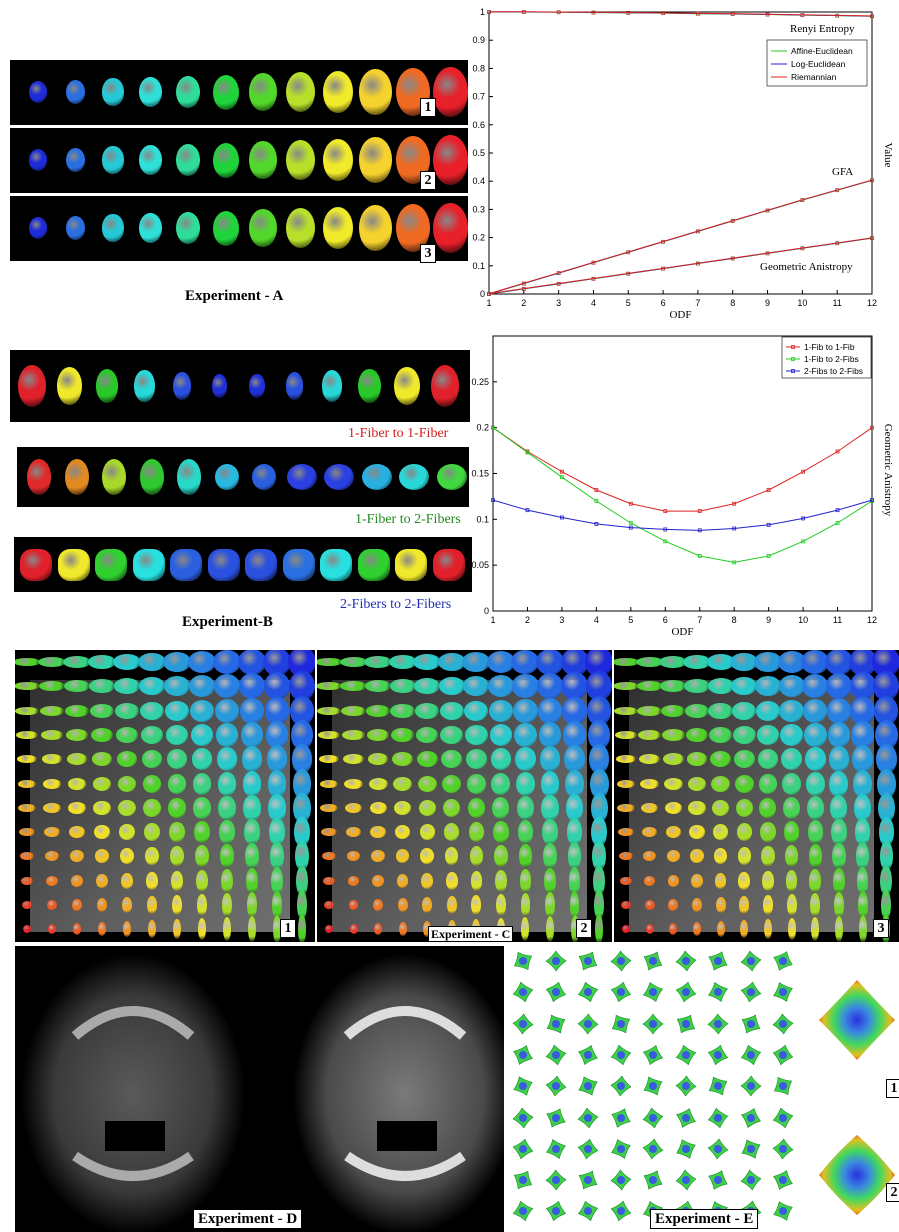  What do you see at coordinates (837, 620) in the screenshot?
I see `x-tick-label: 11` at bounding box center [837, 620].